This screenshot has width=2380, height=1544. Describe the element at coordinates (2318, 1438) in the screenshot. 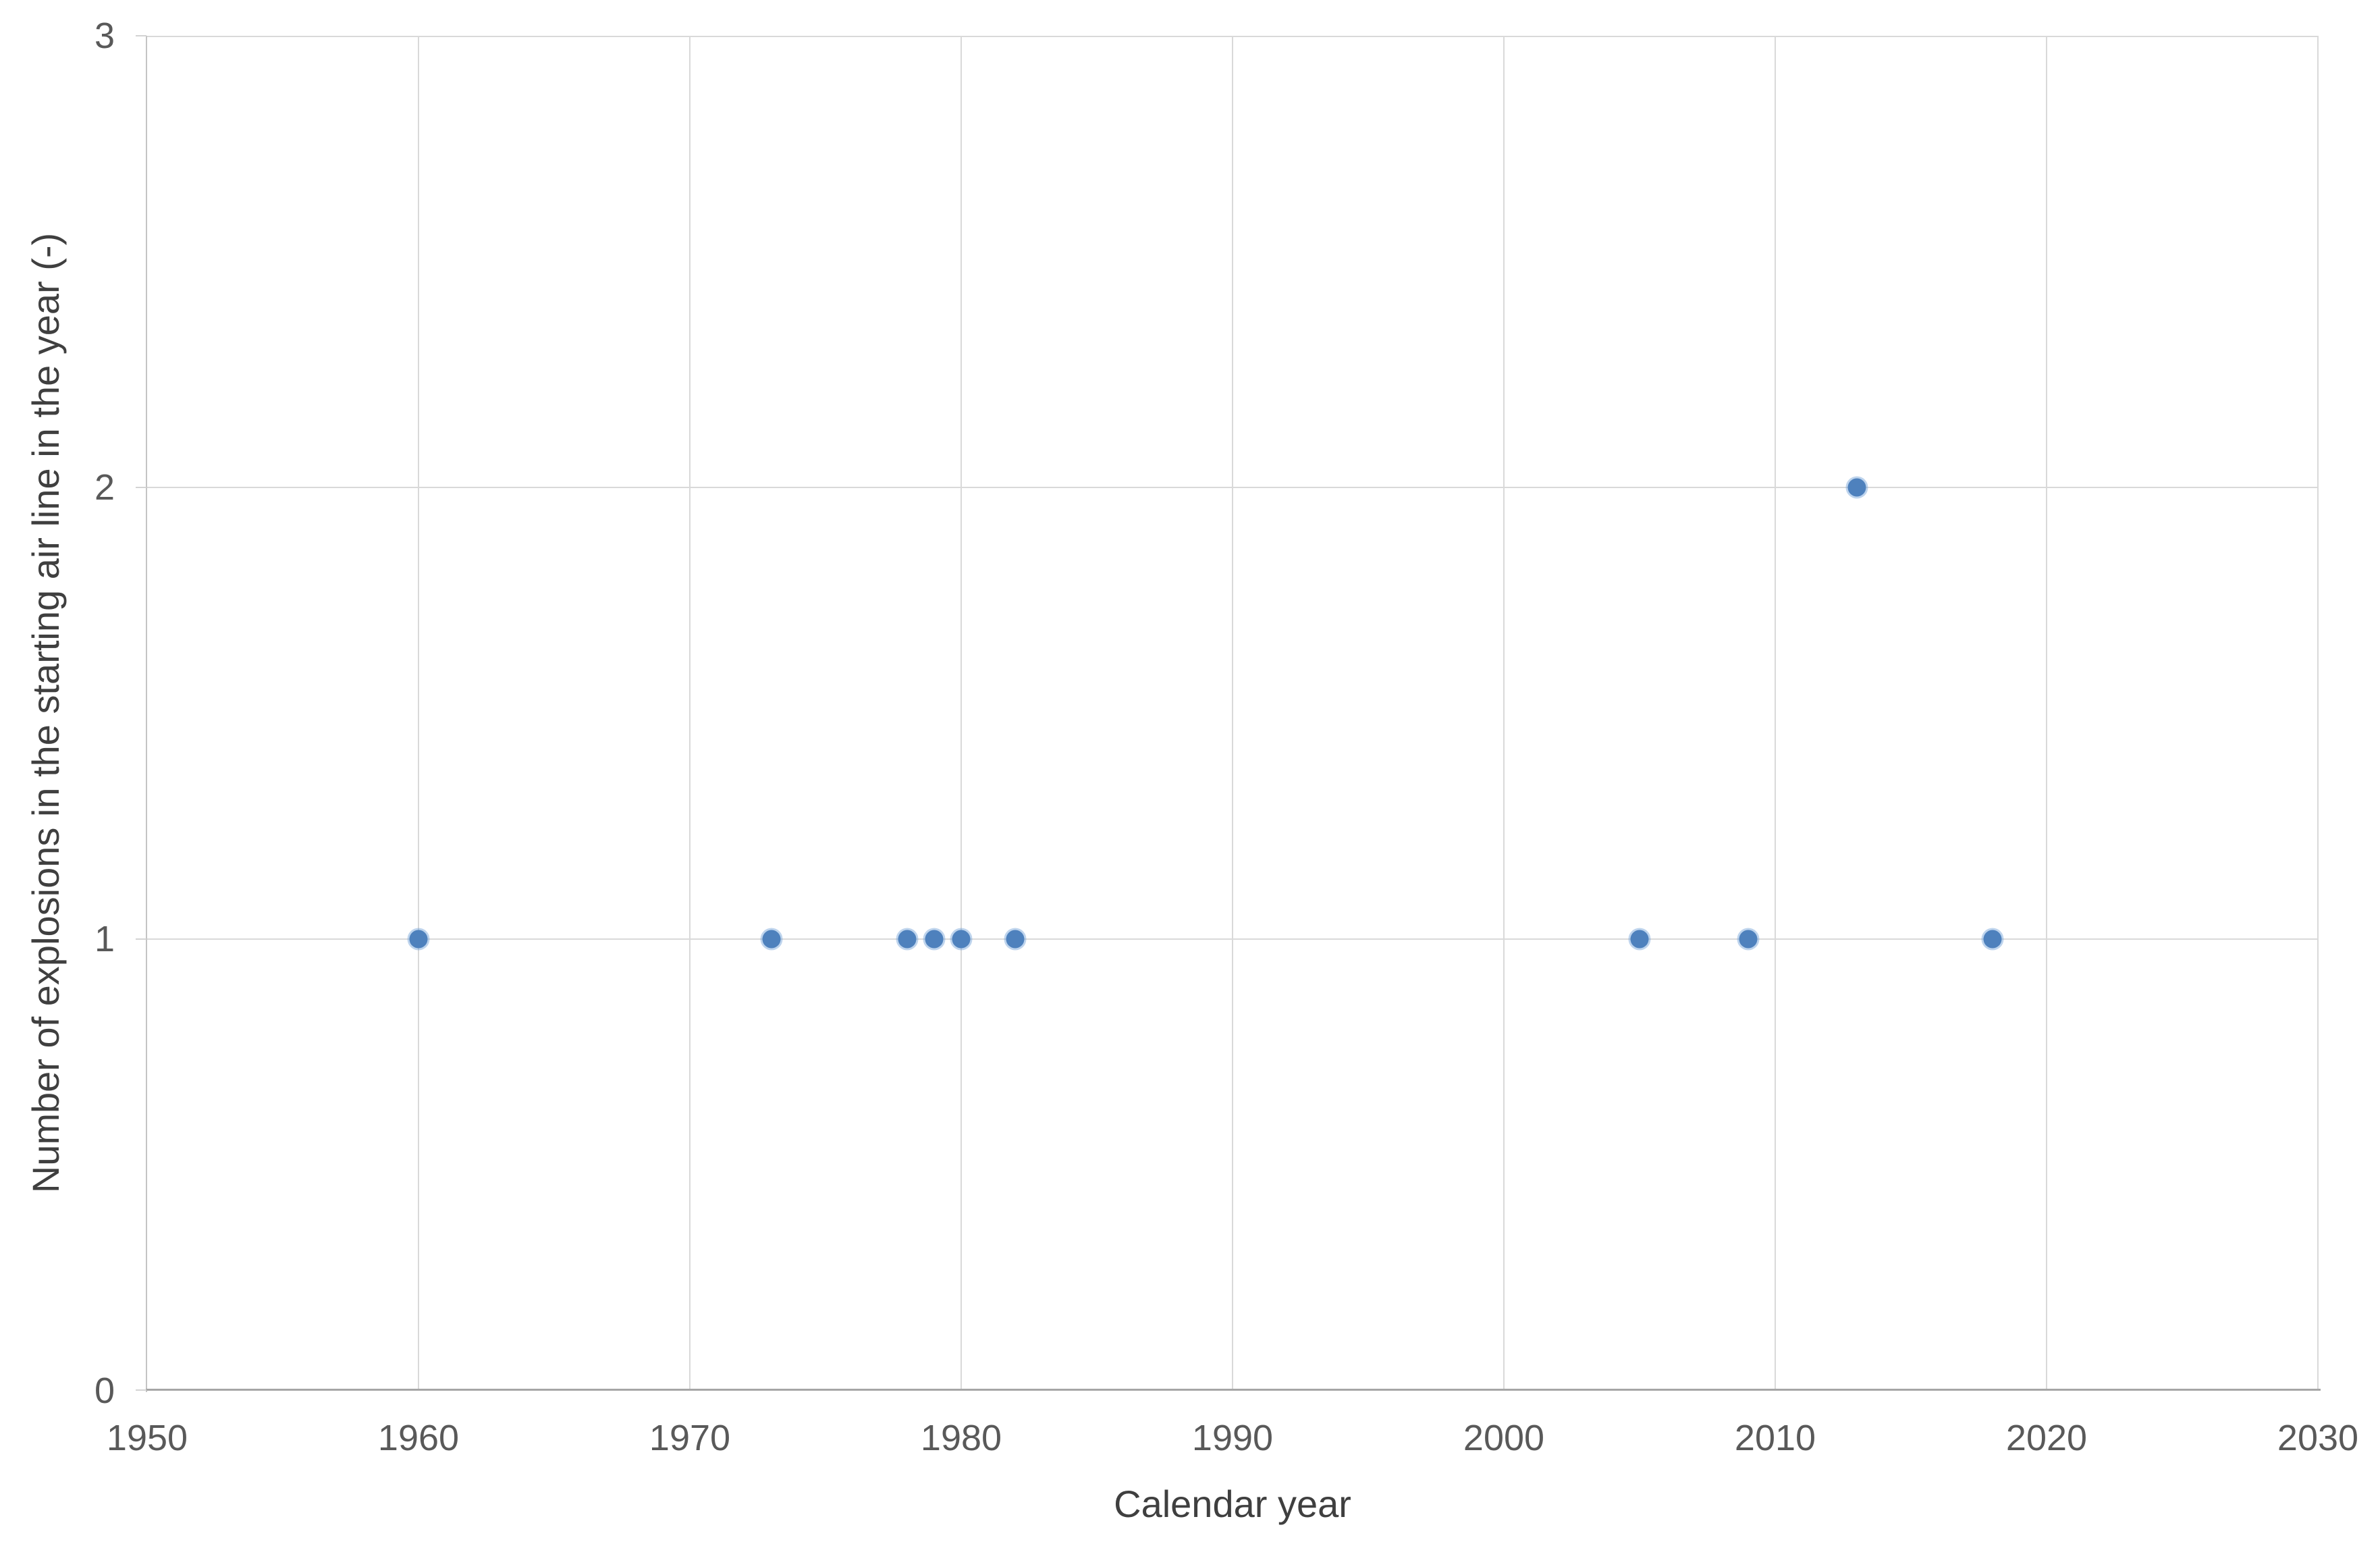

I see `x-tick-label: 2030` at that location.